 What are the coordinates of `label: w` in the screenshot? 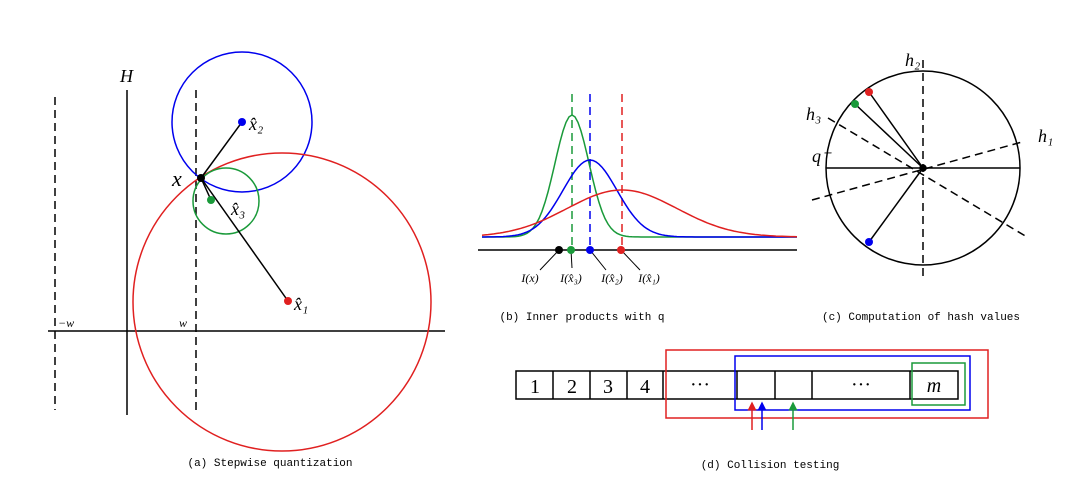 It's located at (183, 323).